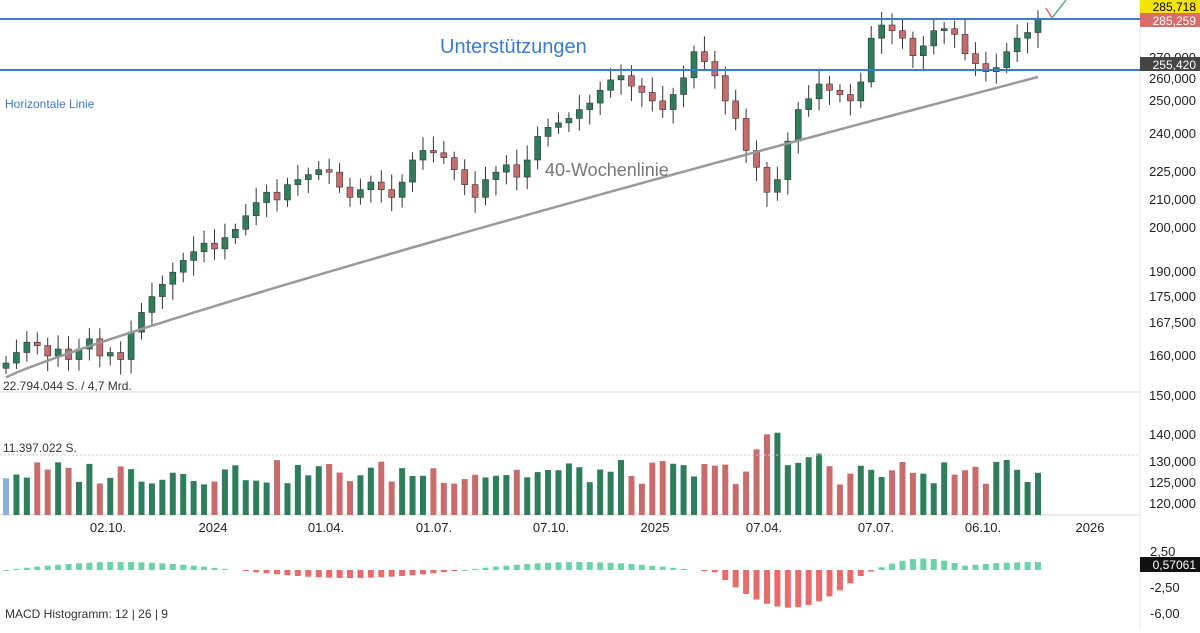  Describe the element at coordinates (213, 527) in the screenshot. I see `x-tick-label: 2024` at that location.